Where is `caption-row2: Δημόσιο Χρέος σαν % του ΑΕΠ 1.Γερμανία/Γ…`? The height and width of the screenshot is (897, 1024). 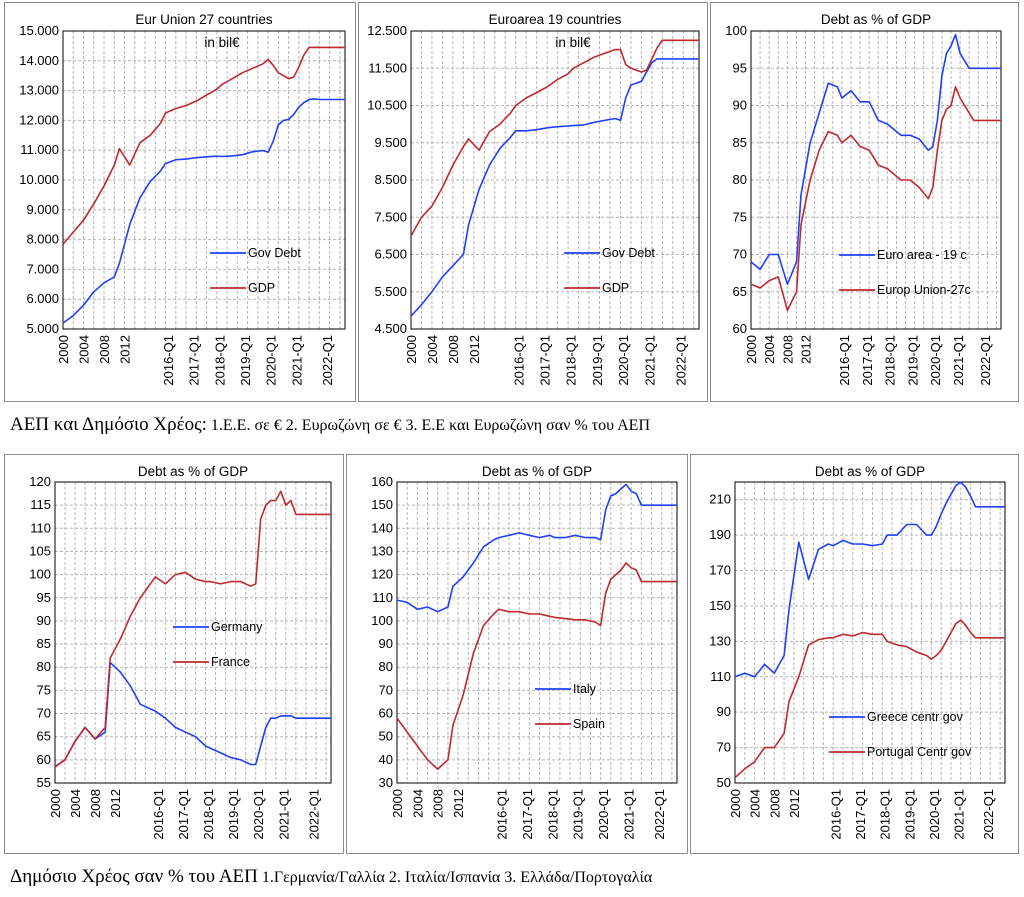 caption-row2: Δημόσιο Χρέος σαν % του ΑΕΠ 1.Γερμανία/Γ… is located at coordinates (331, 877).